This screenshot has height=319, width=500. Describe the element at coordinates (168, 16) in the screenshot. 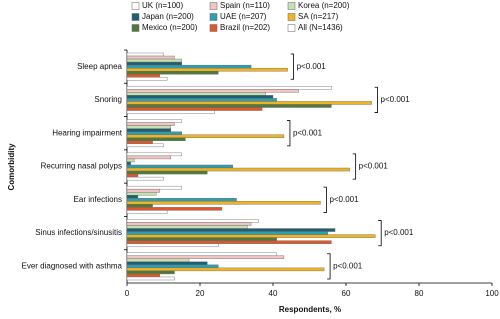

I see `legend-label: Japan (n=200)` at that location.